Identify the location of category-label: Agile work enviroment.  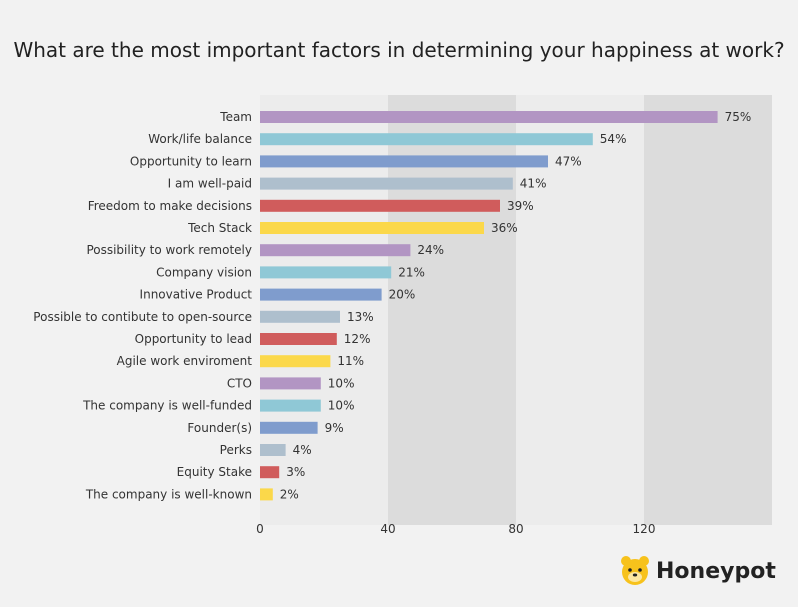
(185, 361).